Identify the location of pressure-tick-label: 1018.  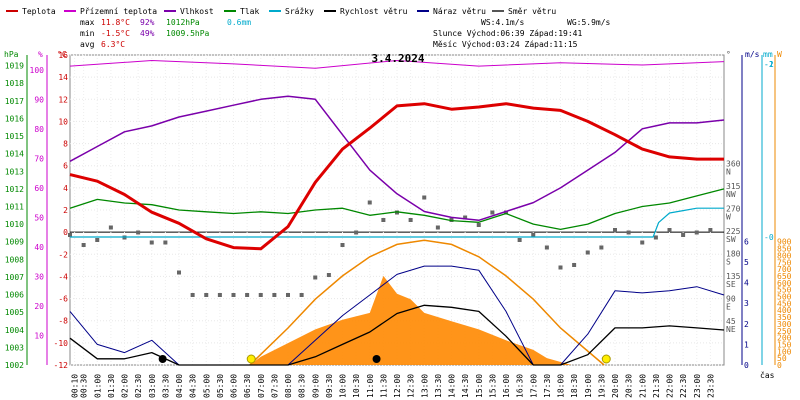
(14, 83).